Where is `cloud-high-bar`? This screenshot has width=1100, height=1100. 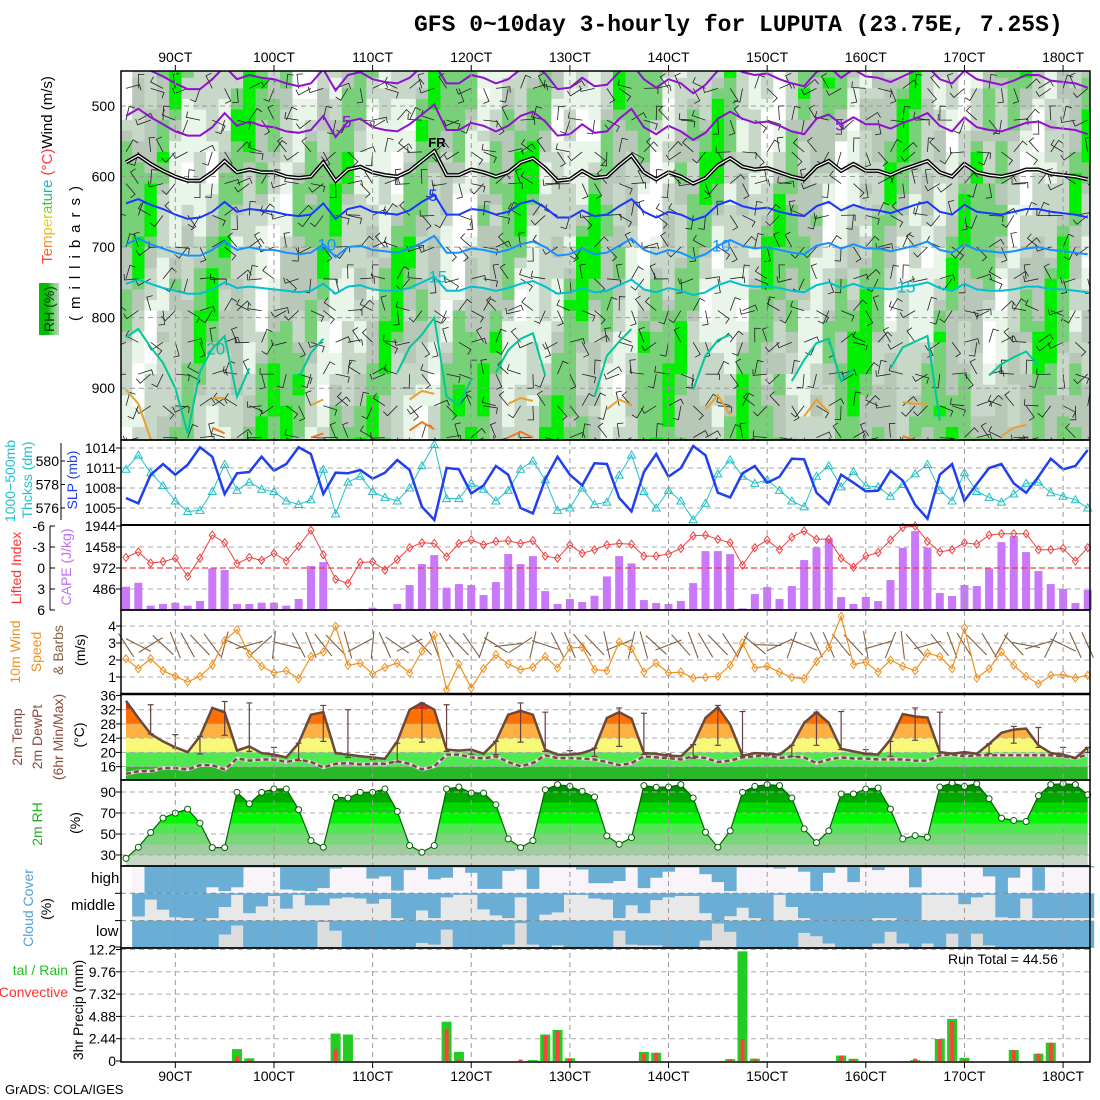
cloud-high-bar is located at coordinates (853, 874).